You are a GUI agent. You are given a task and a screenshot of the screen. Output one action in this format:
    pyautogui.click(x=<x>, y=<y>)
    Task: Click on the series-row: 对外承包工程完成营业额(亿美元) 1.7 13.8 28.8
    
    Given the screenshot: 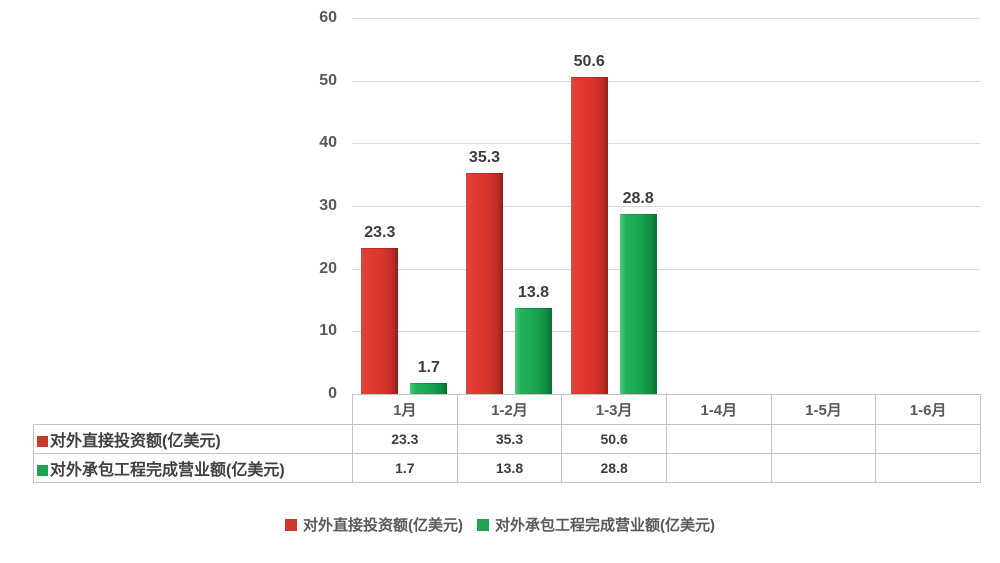 What is the action you would take?
    pyautogui.click(x=507, y=468)
    